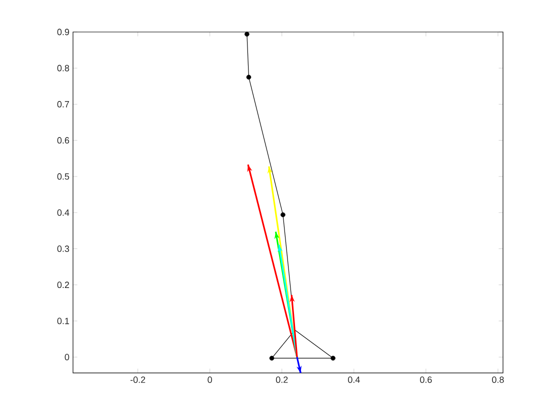 Image resolution: width=560 pixels, height=420 pixels. What do you see at coordinates (426, 379) in the screenshot?
I see `x-tick-label: 0.6` at bounding box center [426, 379].